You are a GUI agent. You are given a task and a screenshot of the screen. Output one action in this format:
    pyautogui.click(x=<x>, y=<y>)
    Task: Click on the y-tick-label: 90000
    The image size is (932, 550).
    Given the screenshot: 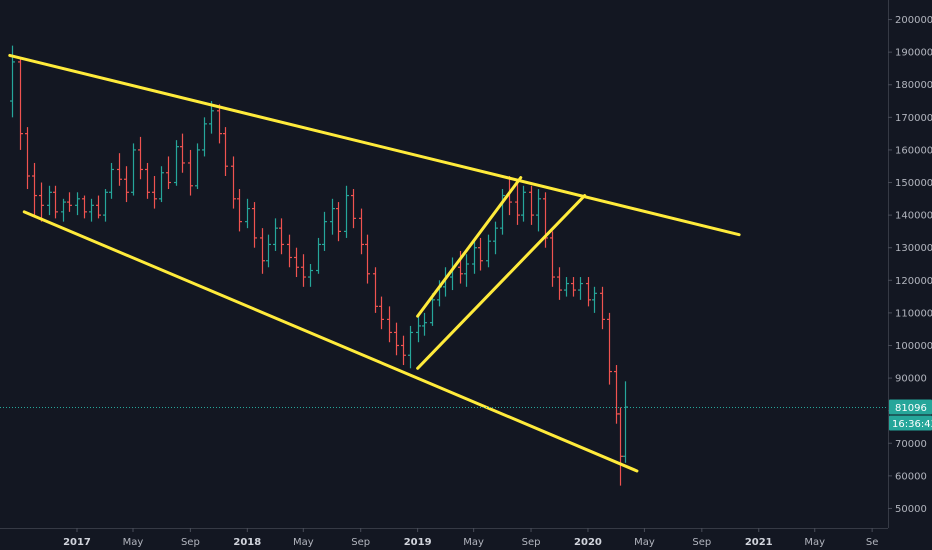 What is the action you would take?
    pyautogui.click(x=911, y=379)
    